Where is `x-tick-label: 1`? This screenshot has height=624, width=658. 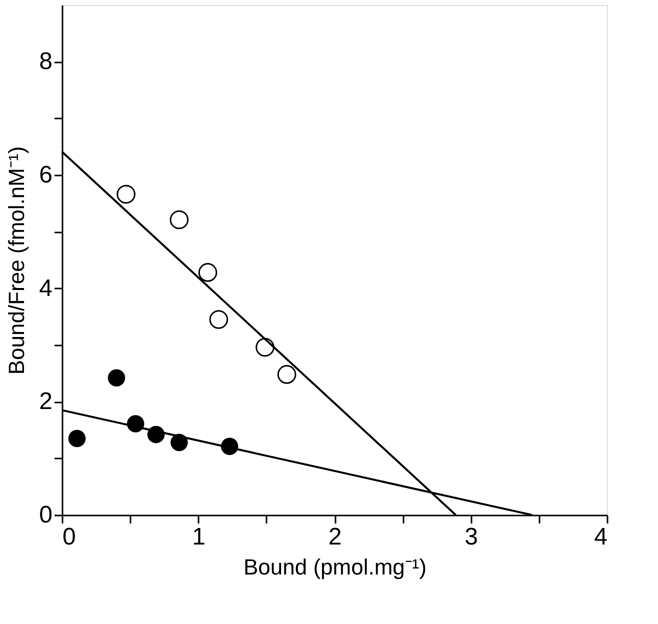 x-tick-label: 1 is located at coordinates (199, 537).